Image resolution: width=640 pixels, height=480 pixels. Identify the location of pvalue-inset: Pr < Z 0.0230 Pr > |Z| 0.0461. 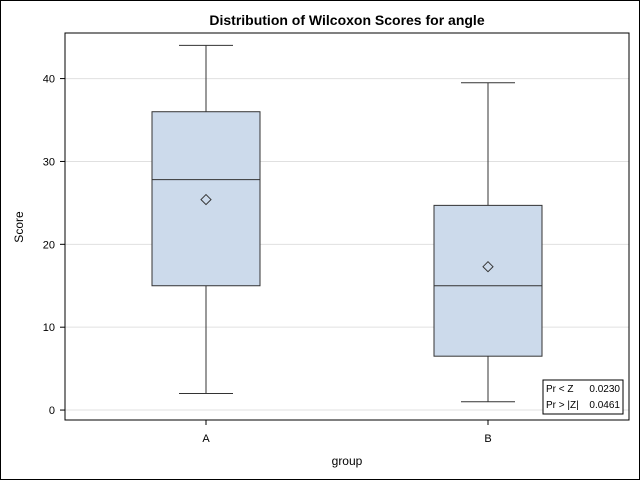
(583, 397).